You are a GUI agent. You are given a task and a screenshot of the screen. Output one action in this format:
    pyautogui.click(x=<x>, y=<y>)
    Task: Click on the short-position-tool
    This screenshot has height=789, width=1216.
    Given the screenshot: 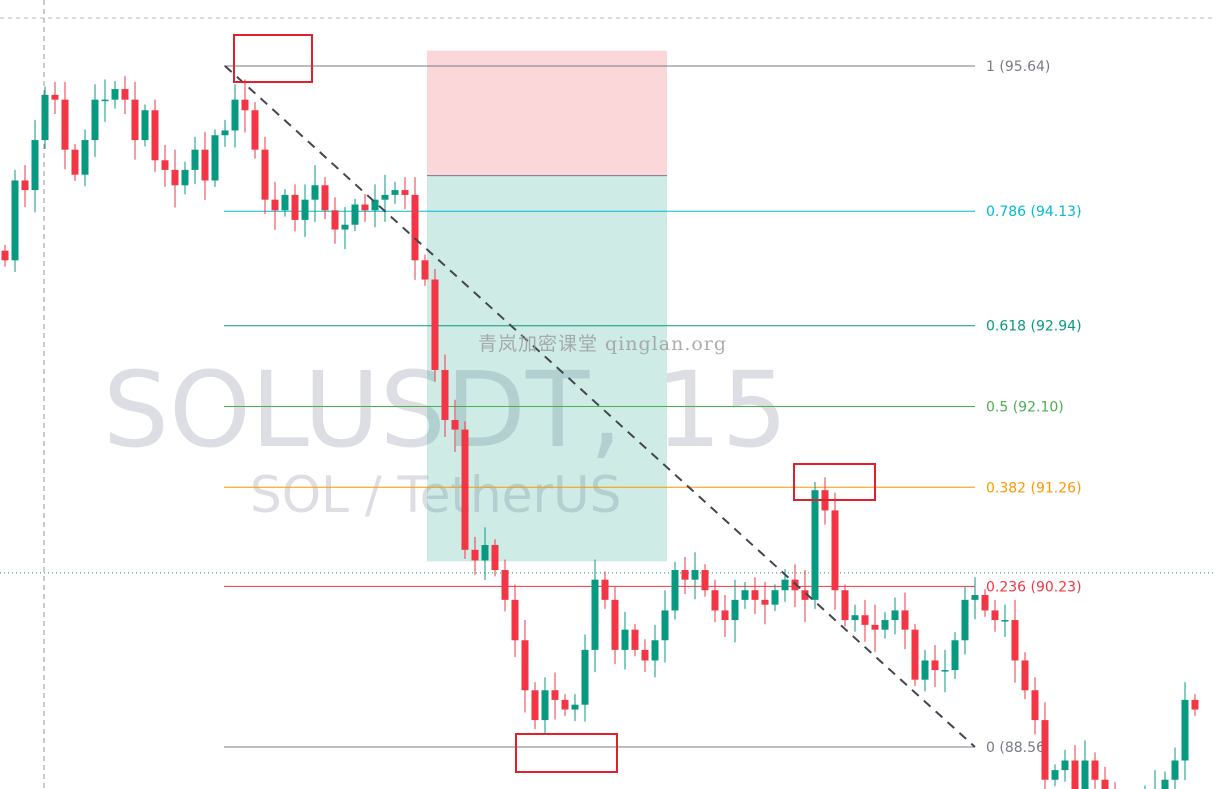 What is the action you would take?
    pyautogui.click(x=547, y=306)
    